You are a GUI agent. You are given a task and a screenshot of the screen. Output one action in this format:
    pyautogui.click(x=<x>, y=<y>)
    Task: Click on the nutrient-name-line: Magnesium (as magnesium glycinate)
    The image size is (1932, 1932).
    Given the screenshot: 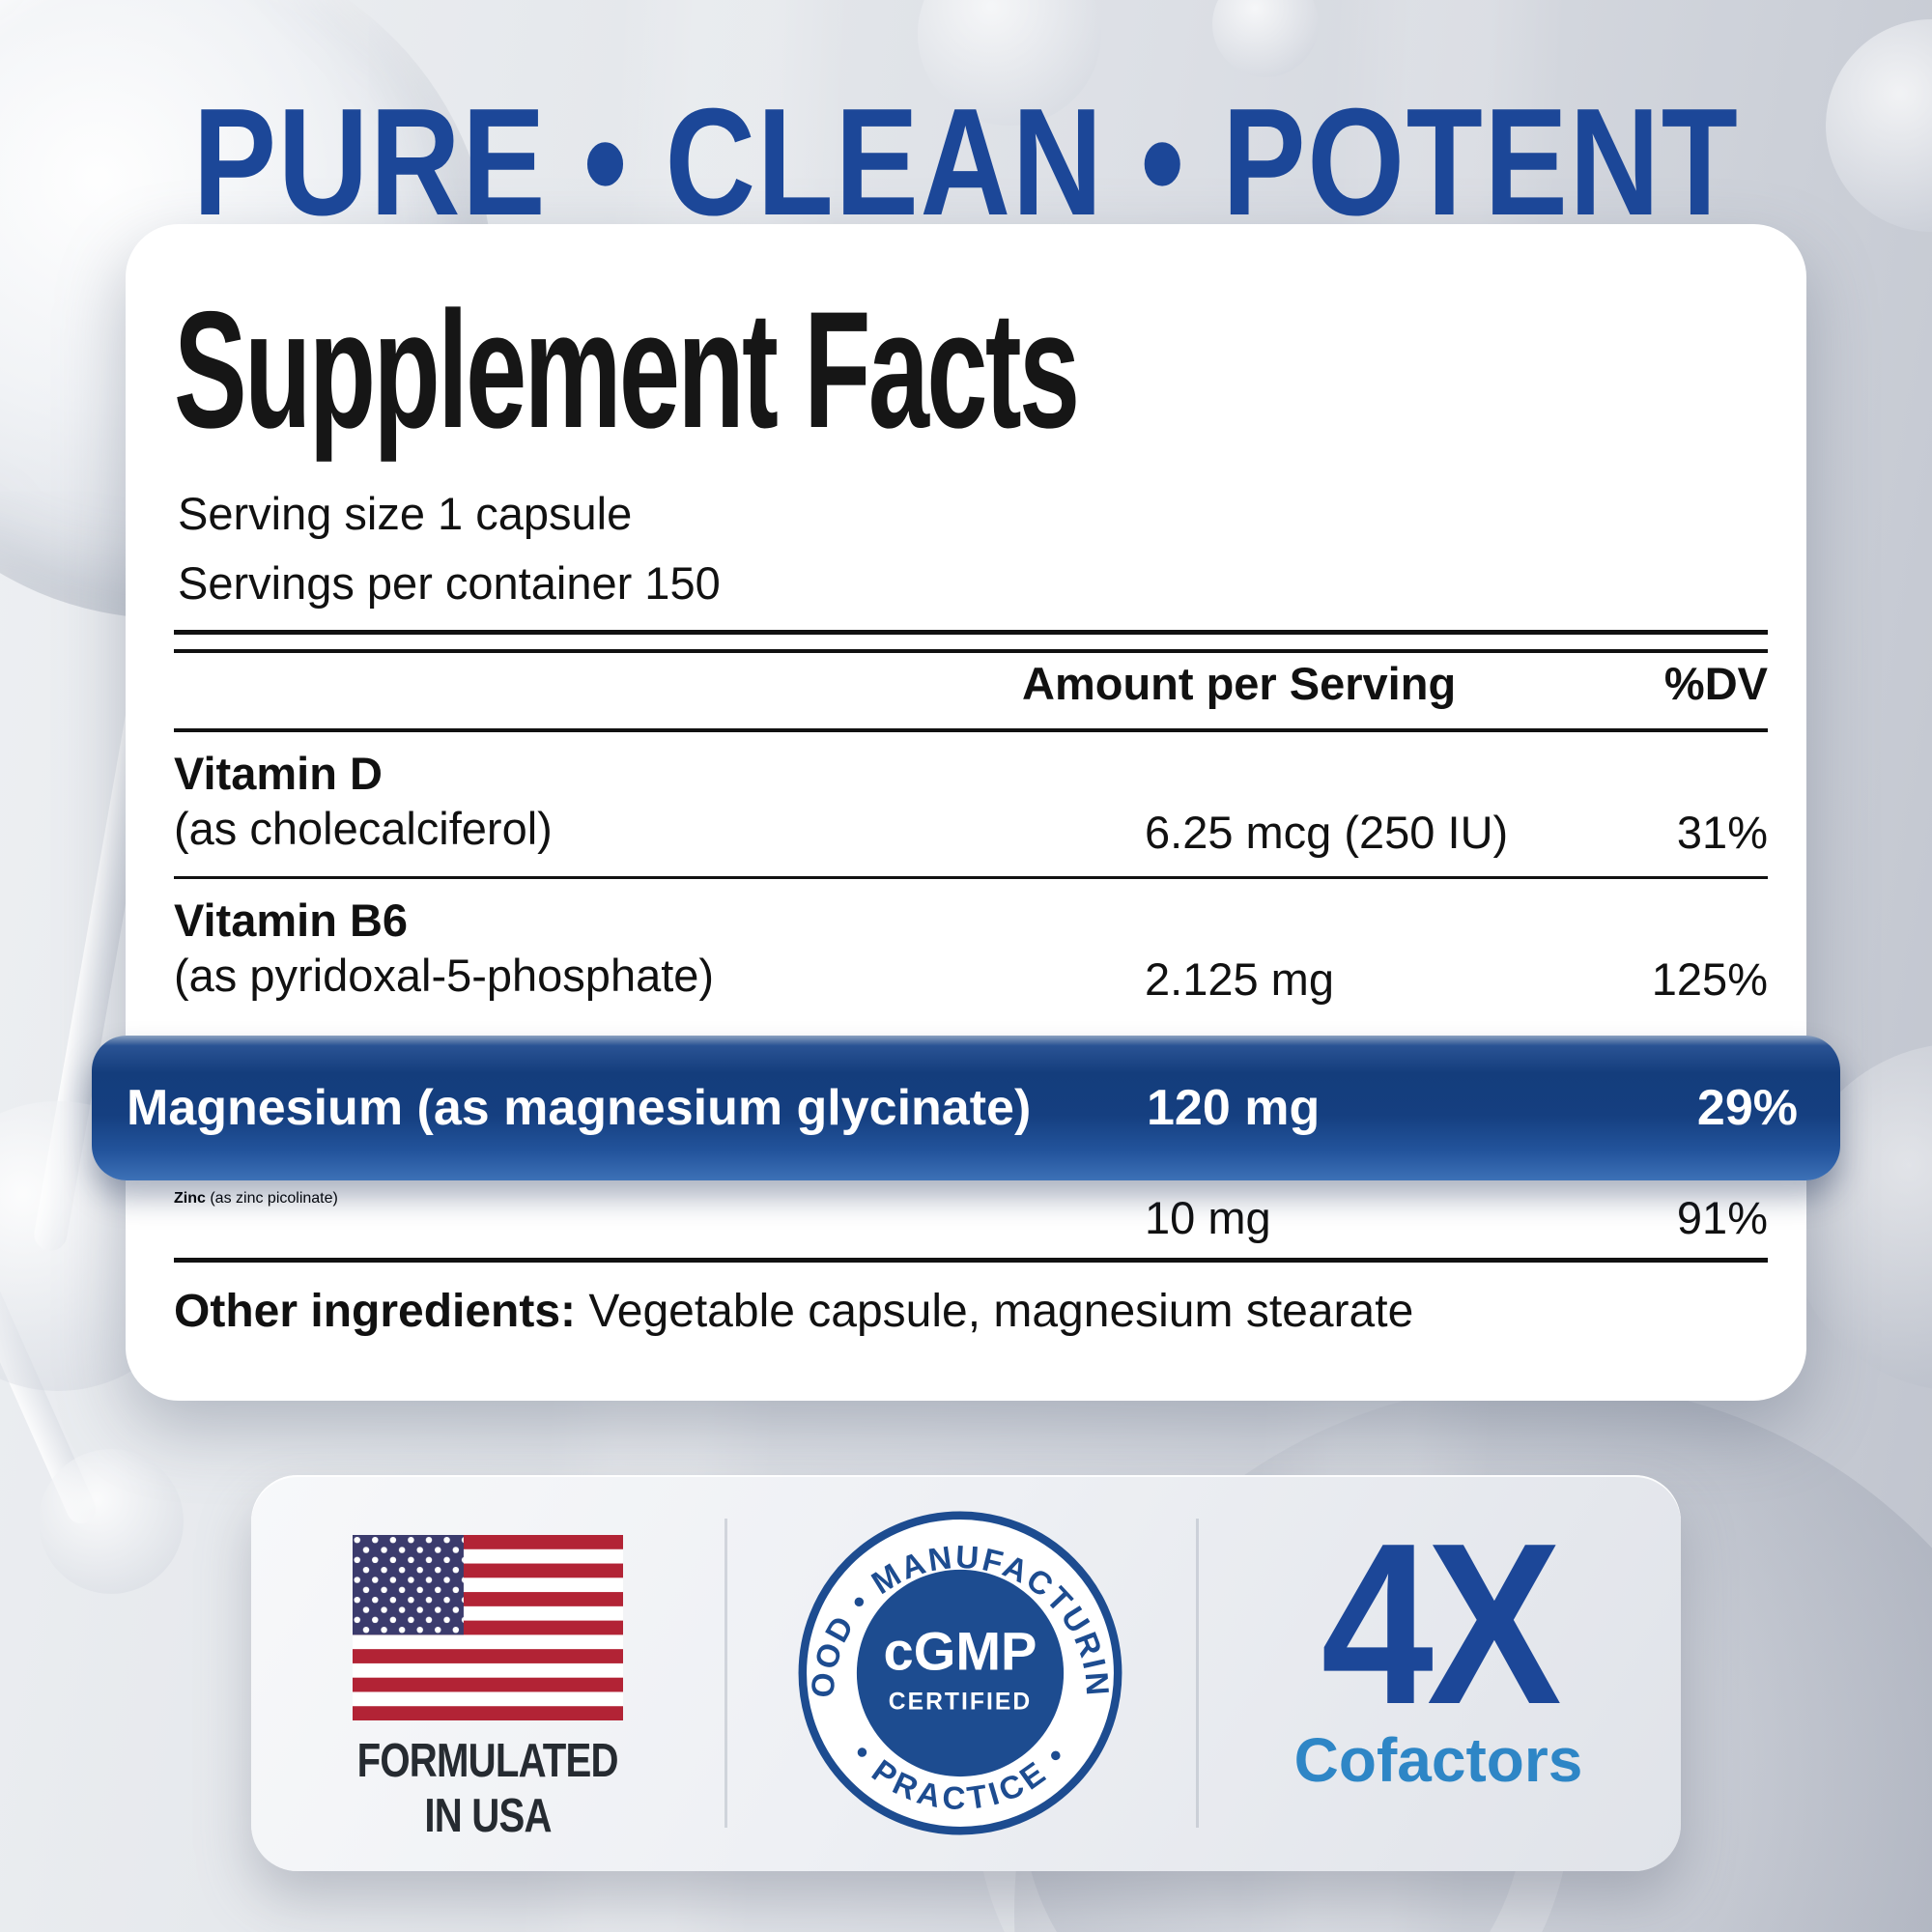 What is the action you would take?
    pyautogui.click(x=579, y=1108)
    